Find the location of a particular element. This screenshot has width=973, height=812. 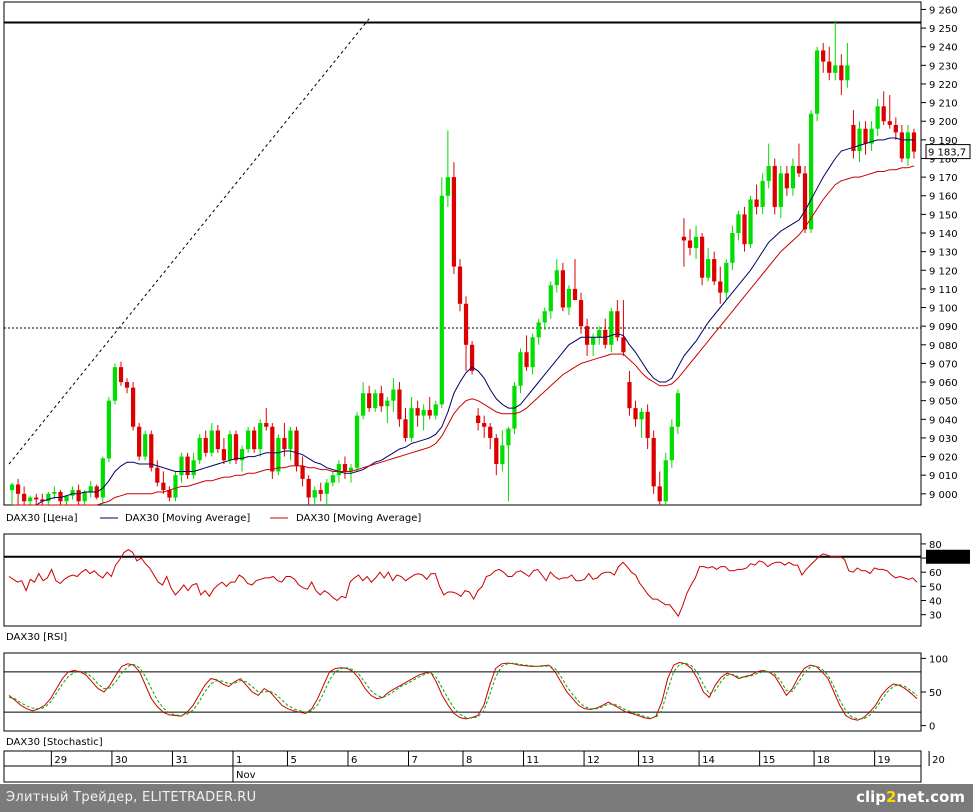

last-price-box is located at coordinates (948, 152).